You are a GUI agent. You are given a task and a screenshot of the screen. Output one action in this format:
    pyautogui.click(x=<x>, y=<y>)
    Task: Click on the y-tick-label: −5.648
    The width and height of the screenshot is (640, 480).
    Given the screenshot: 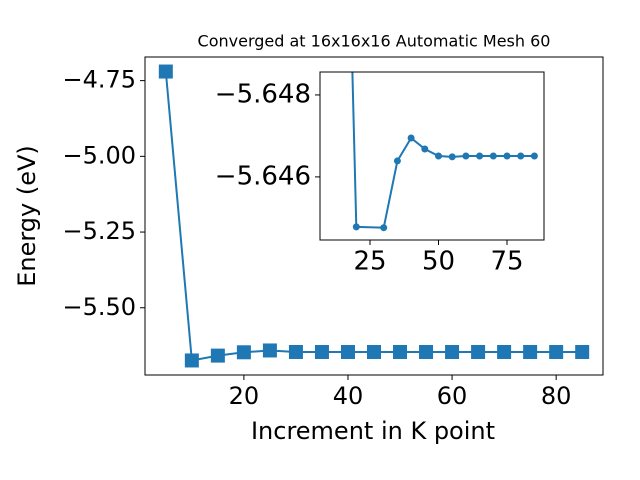 What is the action you would take?
    pyautogui.click(x=263, y=94)
    